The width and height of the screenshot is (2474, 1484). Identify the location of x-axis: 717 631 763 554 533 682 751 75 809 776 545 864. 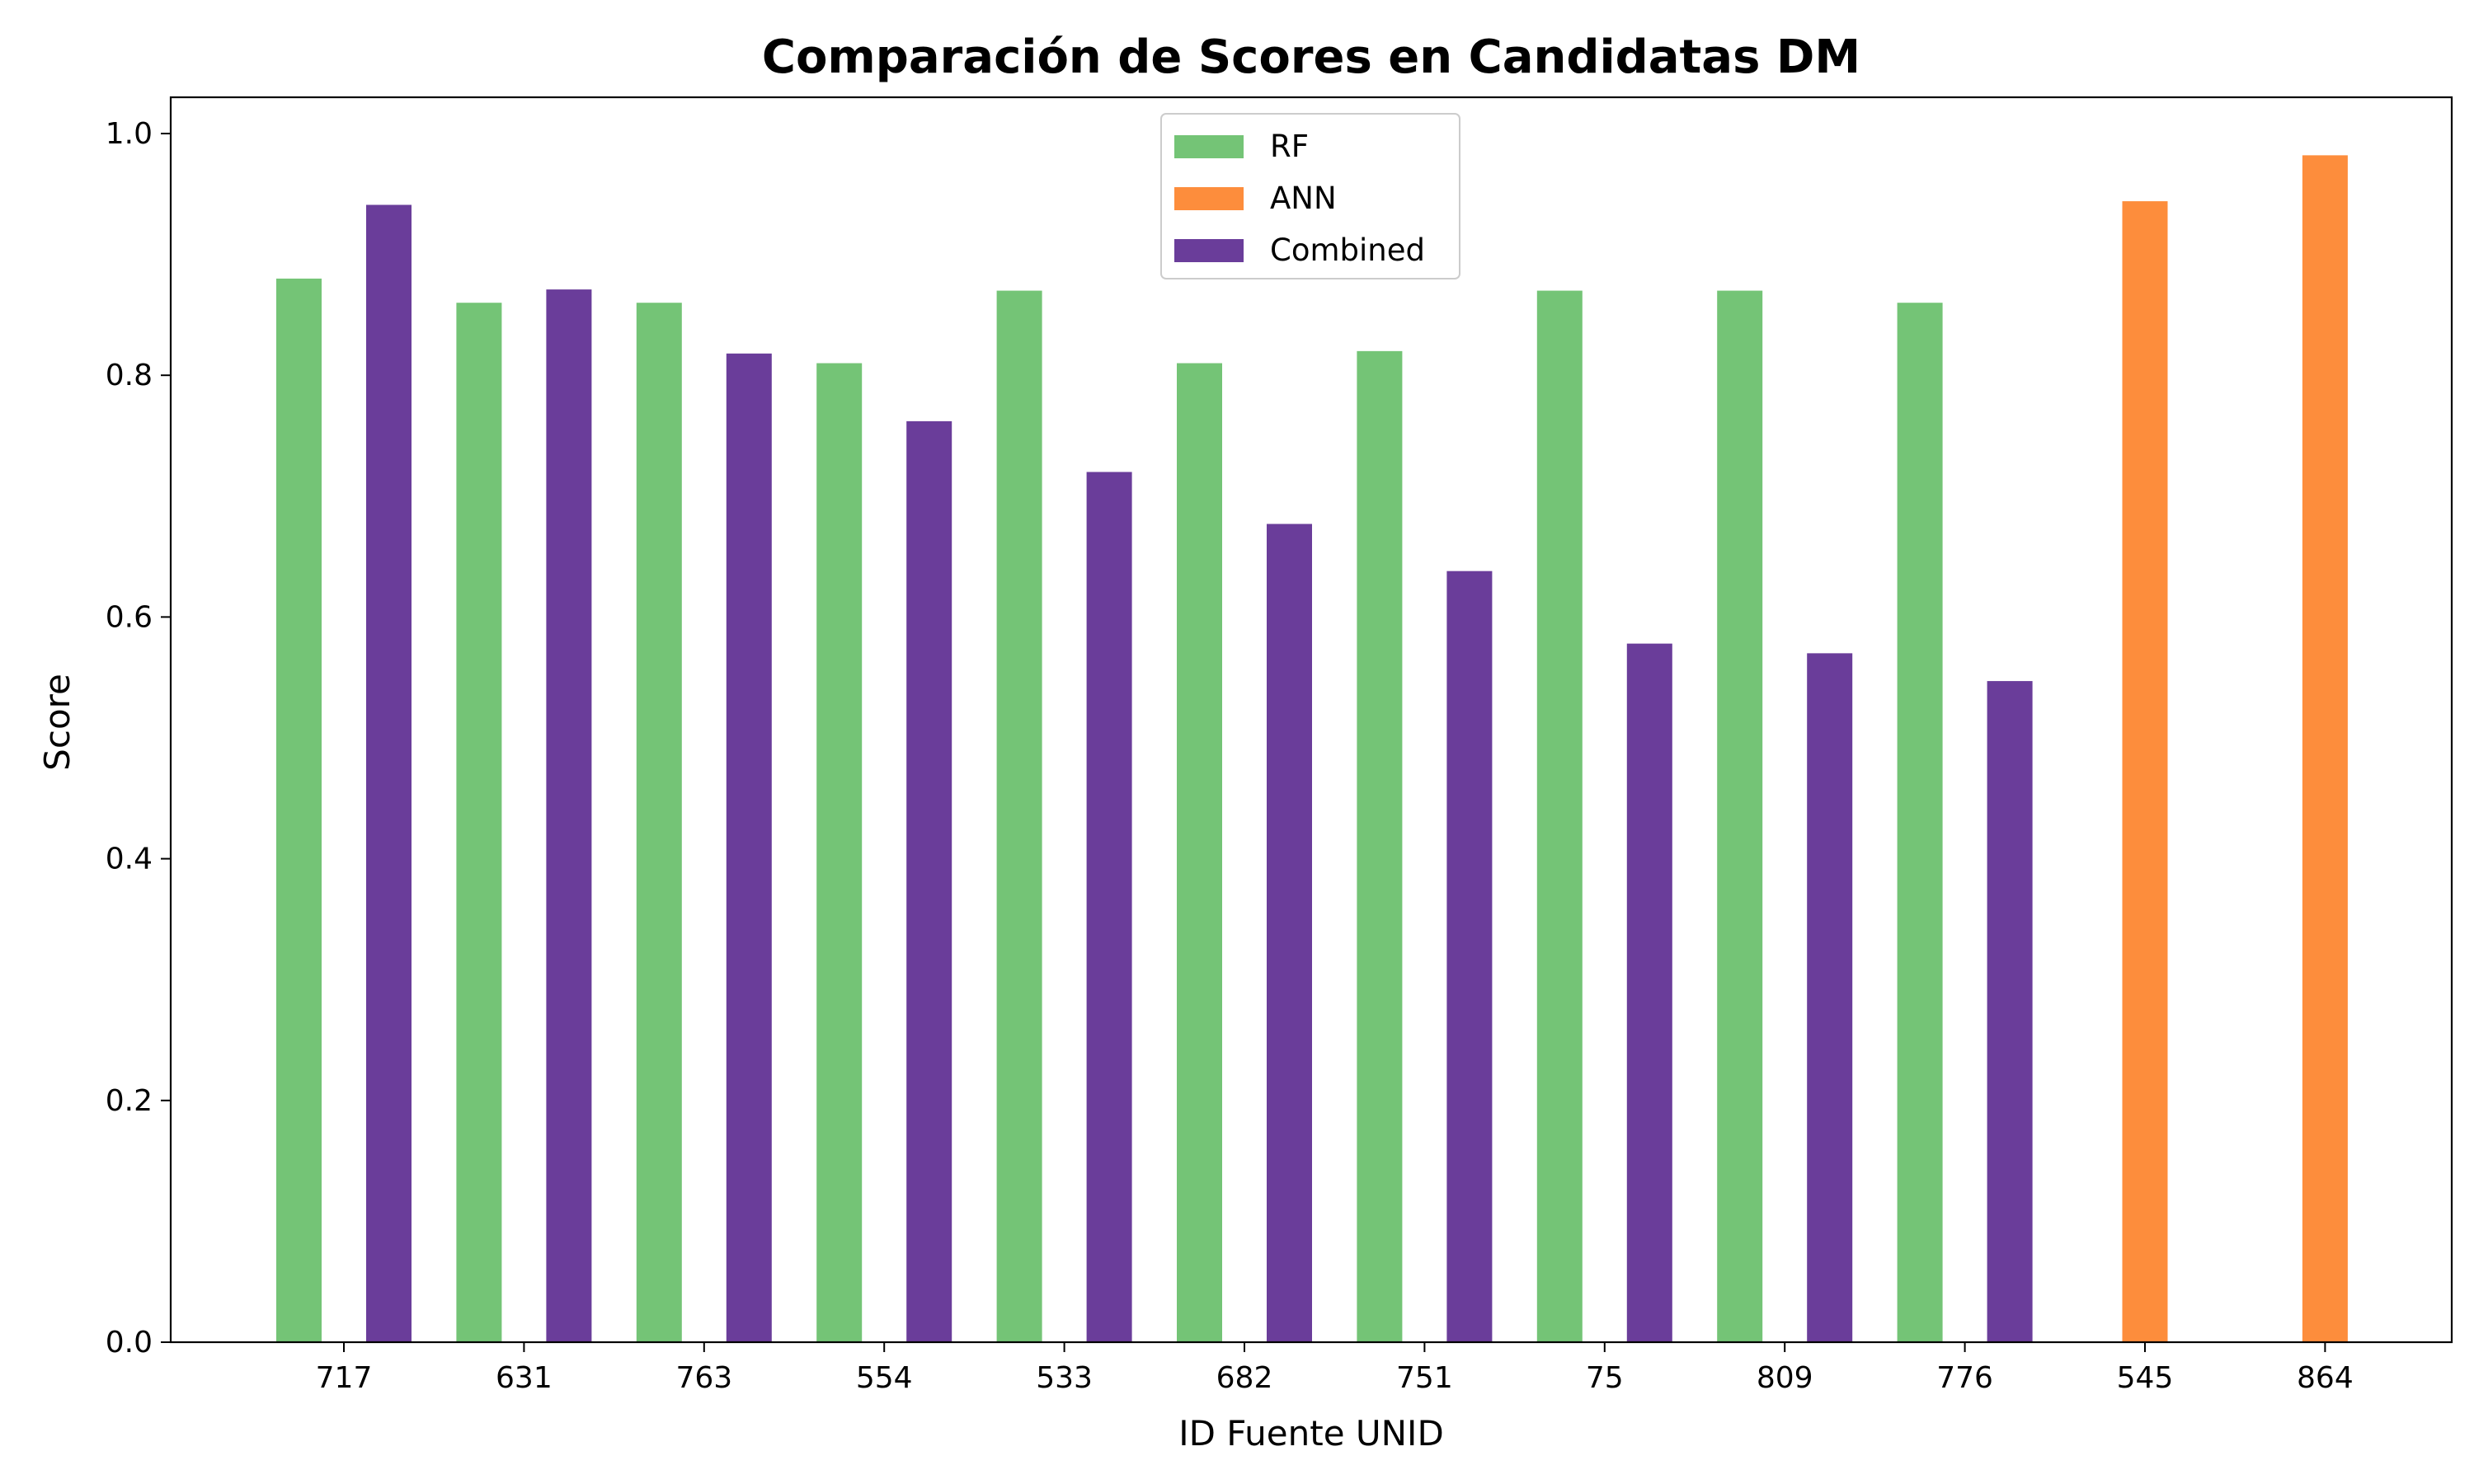
(1335, 1368).